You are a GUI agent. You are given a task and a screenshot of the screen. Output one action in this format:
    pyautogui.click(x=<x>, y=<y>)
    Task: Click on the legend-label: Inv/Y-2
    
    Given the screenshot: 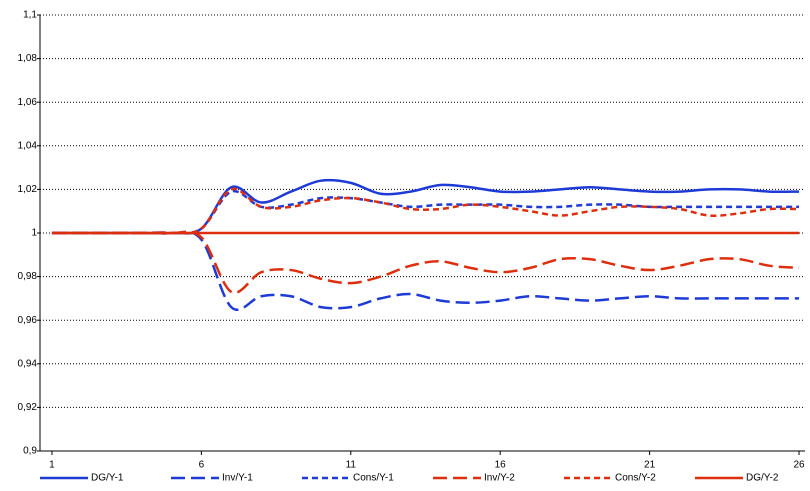 What is the action you would take?
    pyautogui.click(x=499, y=478)
    